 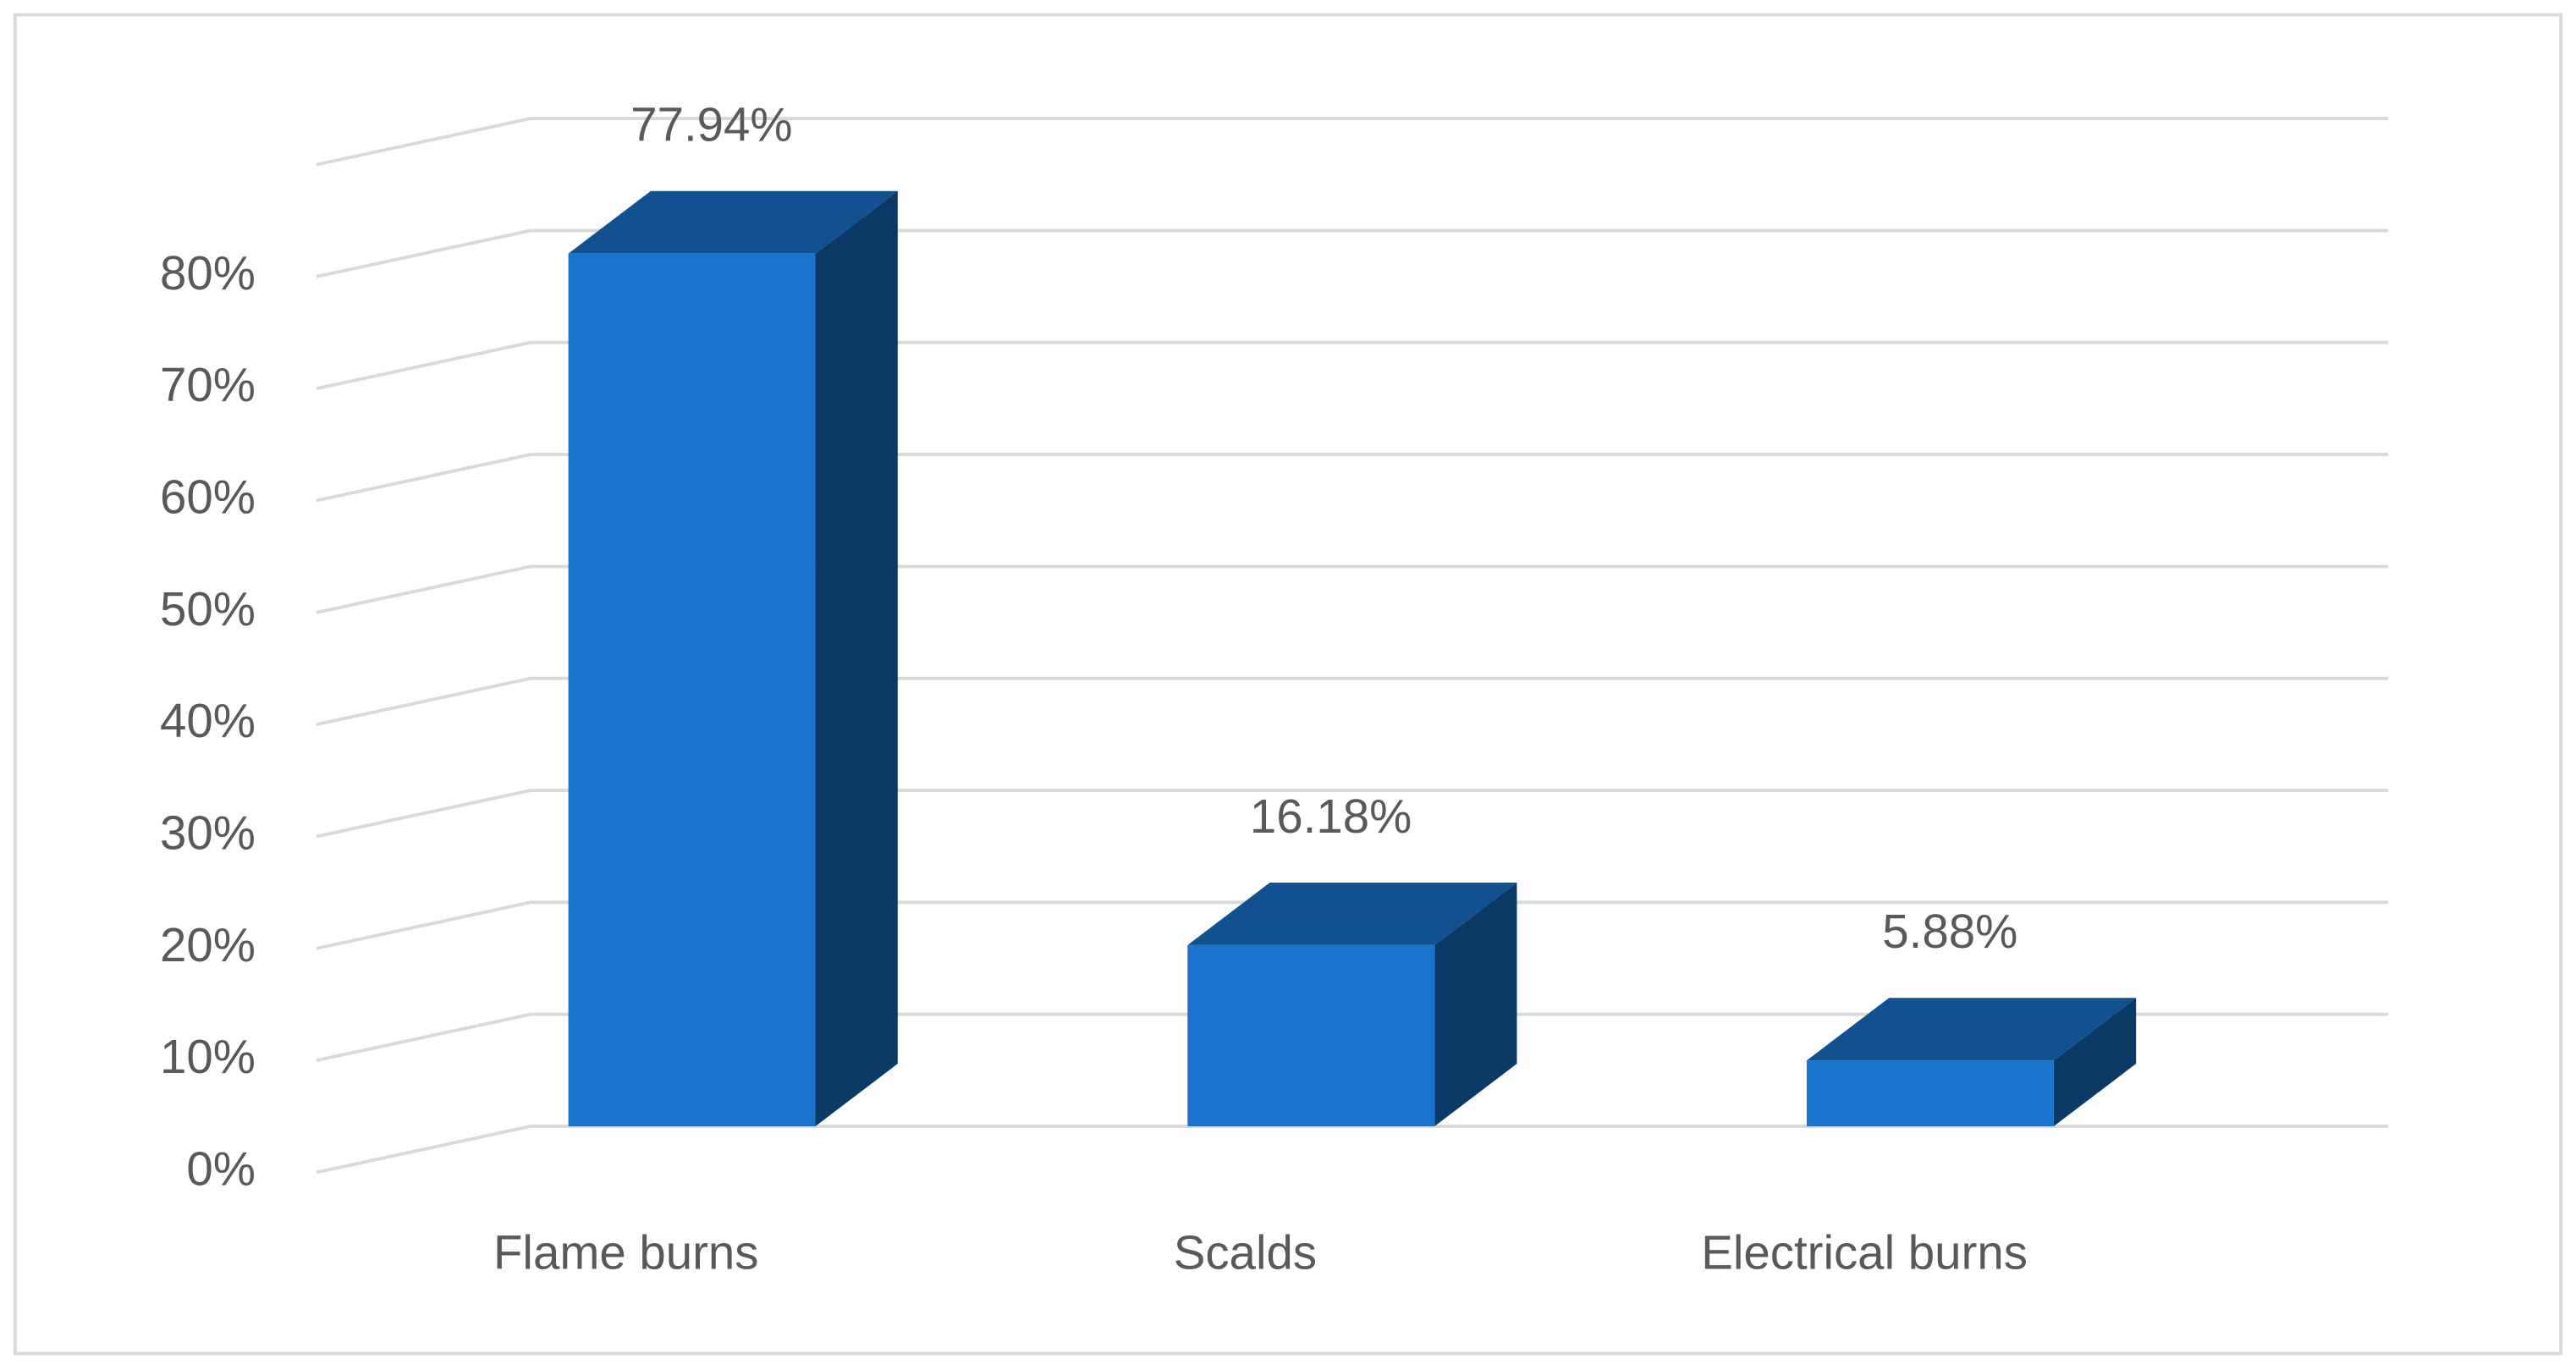 What do you see at coordinates (1865, 1252) in the screenshot?
I see `x-tick-label: Electrical burns` at bounding box center [1865, 1252].